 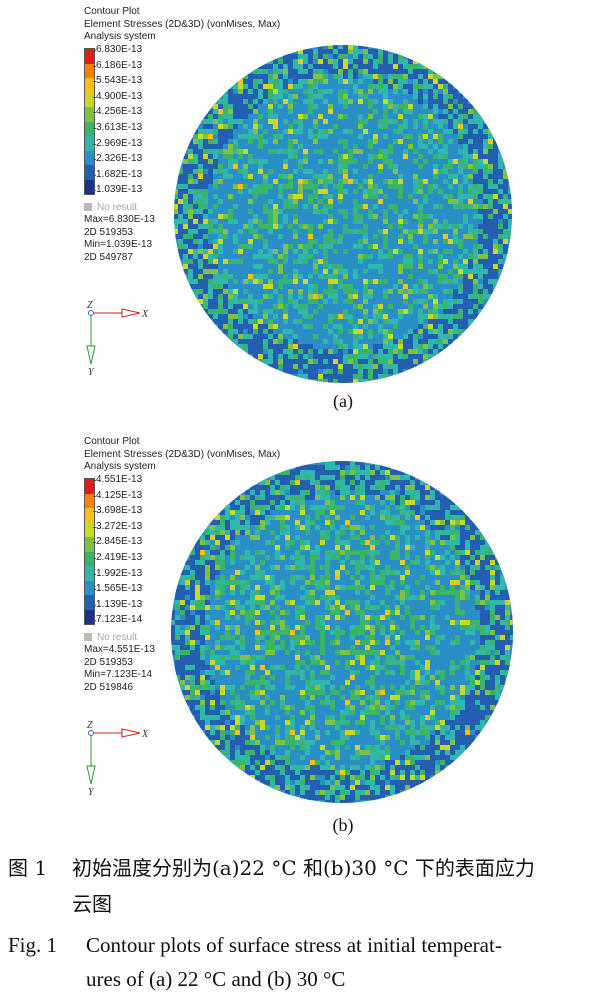 I want to click on min-element: 2D 519846, so click(x=108, y=687).